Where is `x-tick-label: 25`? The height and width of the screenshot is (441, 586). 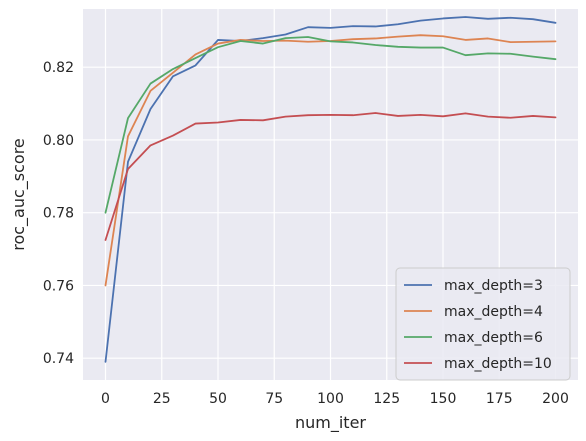
x-tick-label: 25 is located at coordinates (162, 399).